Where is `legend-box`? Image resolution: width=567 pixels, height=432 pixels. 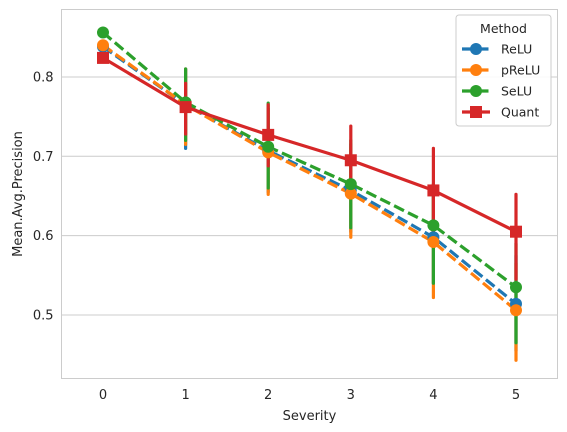
legend-box is located at coordinates (503, 70).